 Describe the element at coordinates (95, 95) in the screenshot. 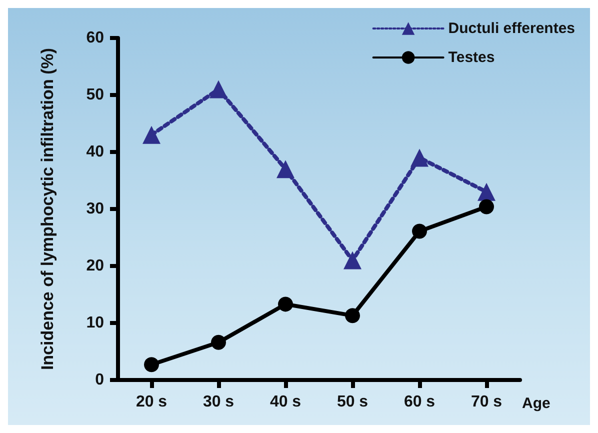

I see `y-tick-label: 50` at that location.